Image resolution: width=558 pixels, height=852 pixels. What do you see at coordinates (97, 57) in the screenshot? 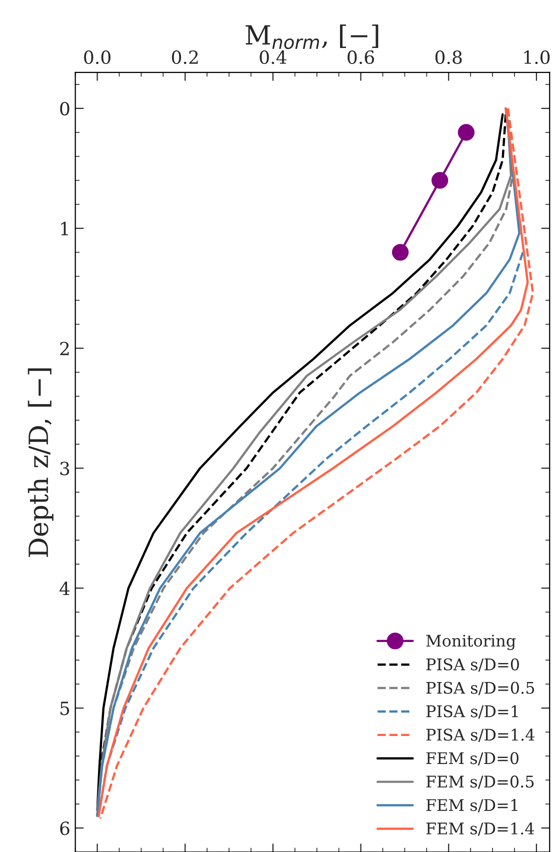
I see `x-tick-label: 0.0` at bounding box center [97, 57].